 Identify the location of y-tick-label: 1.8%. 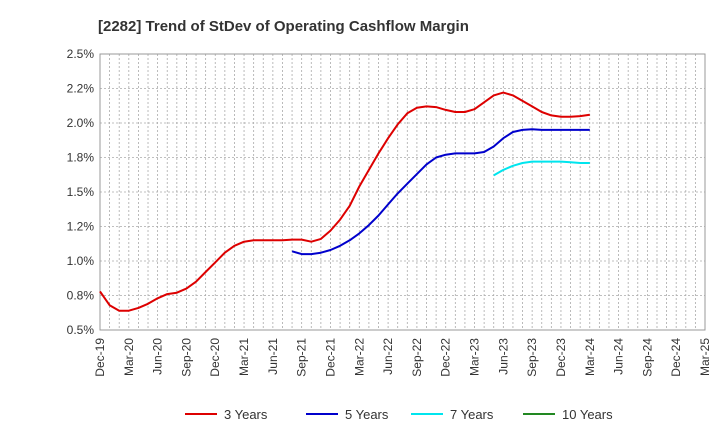
(81, 158).